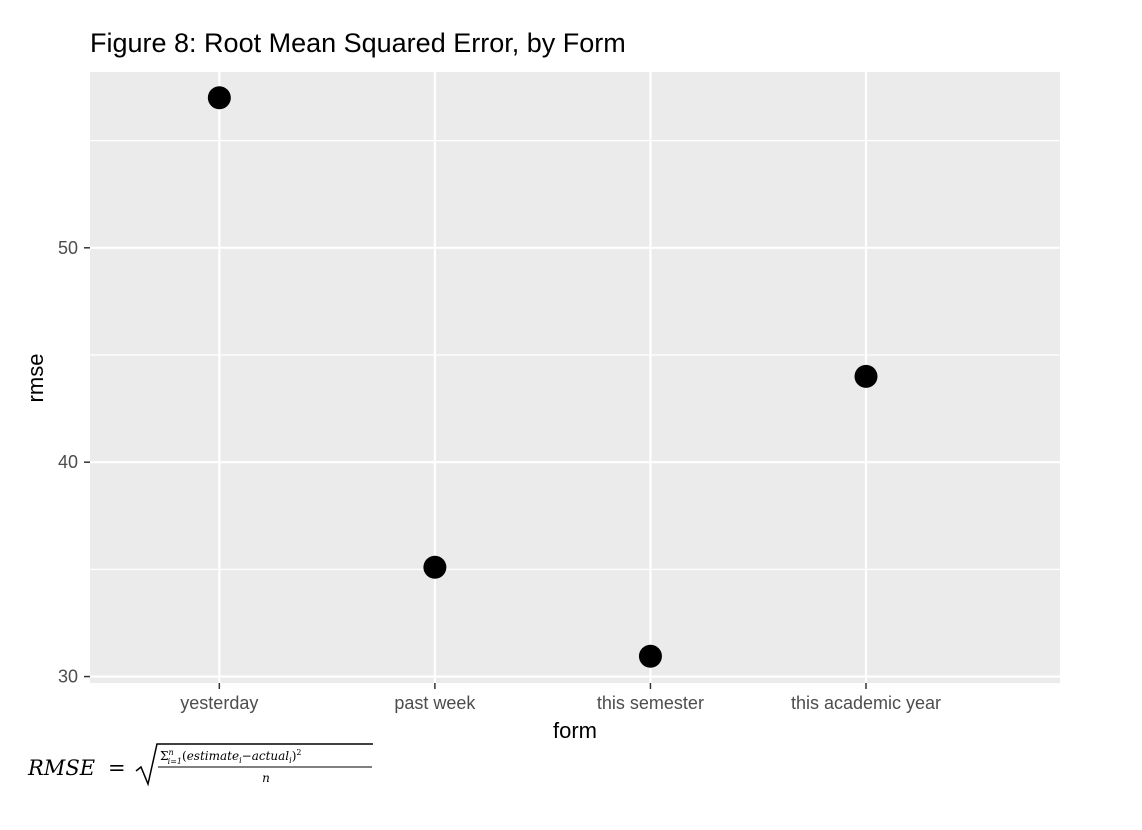 The width and height of the screenshot is (1142, 830). Describe the element at coordinates (61, 768) in the screenshot. I see `formula-lhs: RMSE` at that location.